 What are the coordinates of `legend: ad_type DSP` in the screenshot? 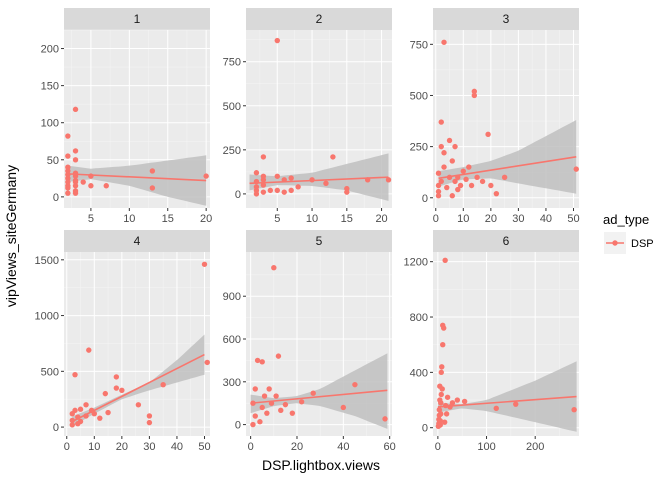 It's located at (628, 233).